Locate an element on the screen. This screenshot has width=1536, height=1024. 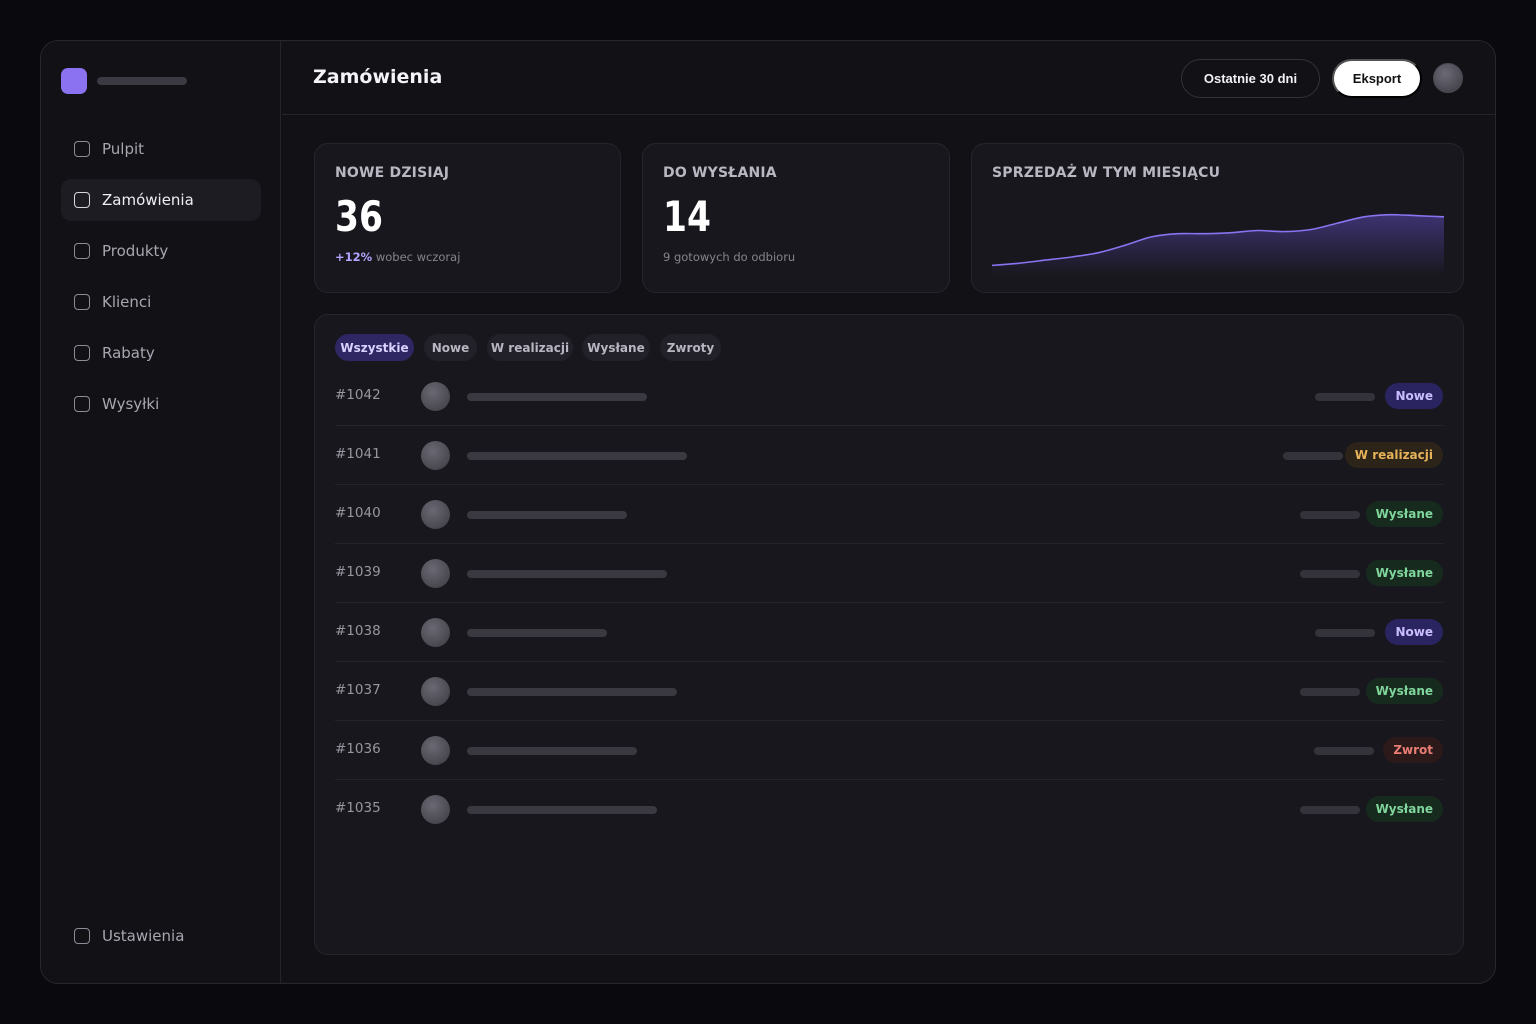
stat-value: 36 is located at coordinates (359, 216).